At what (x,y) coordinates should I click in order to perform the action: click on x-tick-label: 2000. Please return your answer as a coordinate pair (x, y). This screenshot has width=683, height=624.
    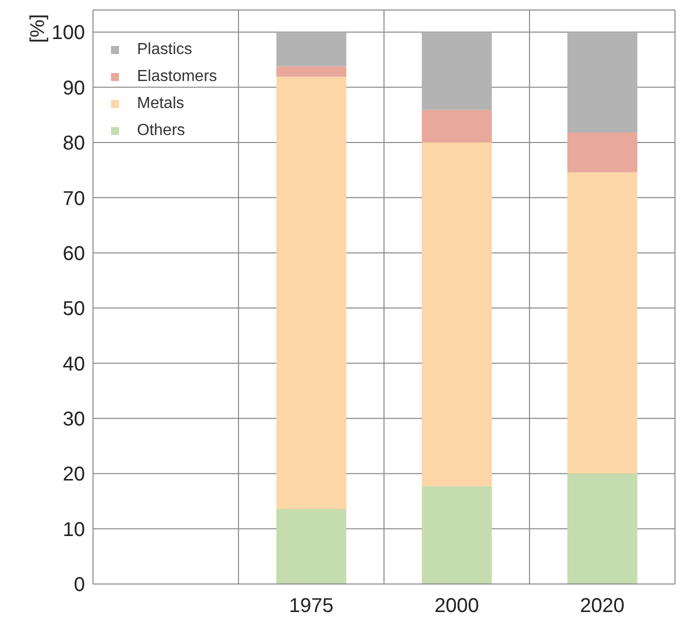
    Looking at the image, I should click on (456, 606).